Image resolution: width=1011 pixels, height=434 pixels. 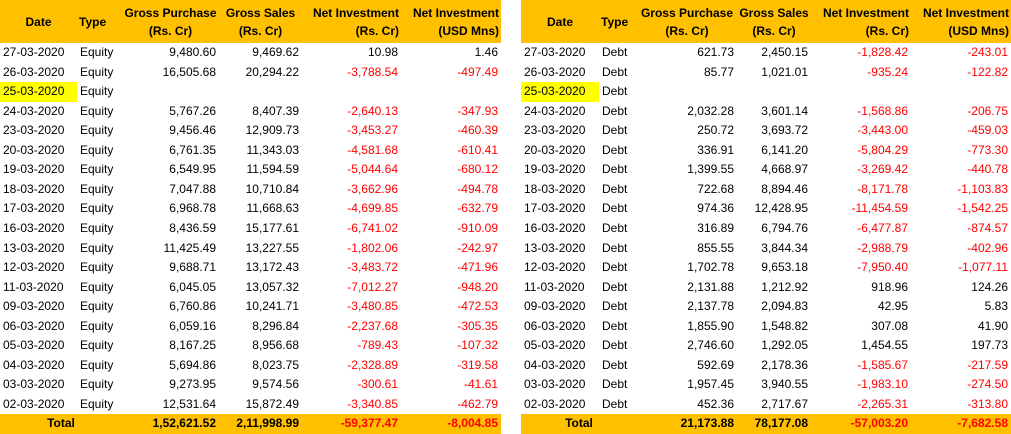 I want to click on net-investment-usd-cell: -107.32, so click(x=477, y=345).